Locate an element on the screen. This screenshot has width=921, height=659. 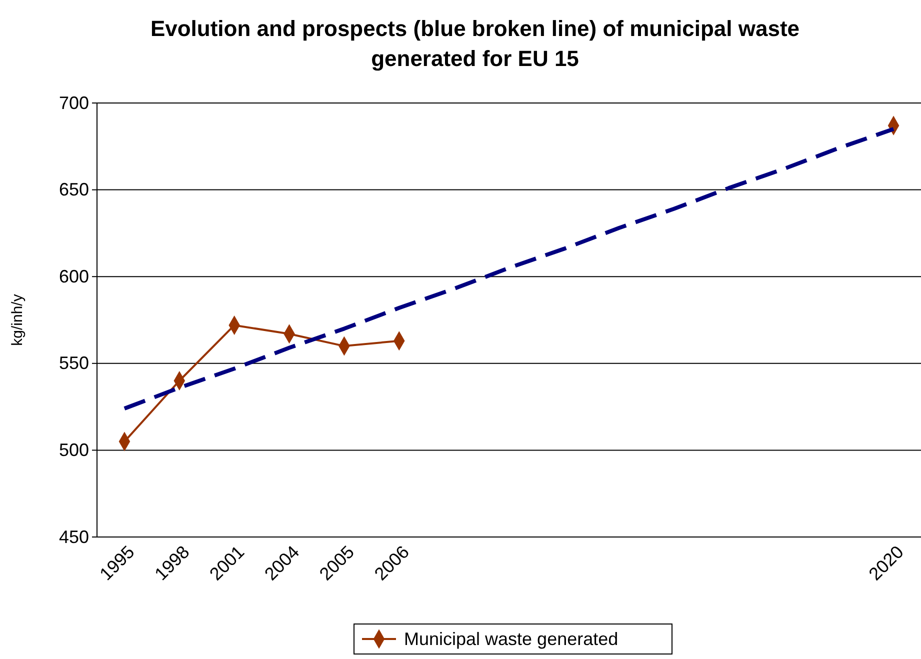
y-tick-label: 450 is located at coordinates (73, 536).